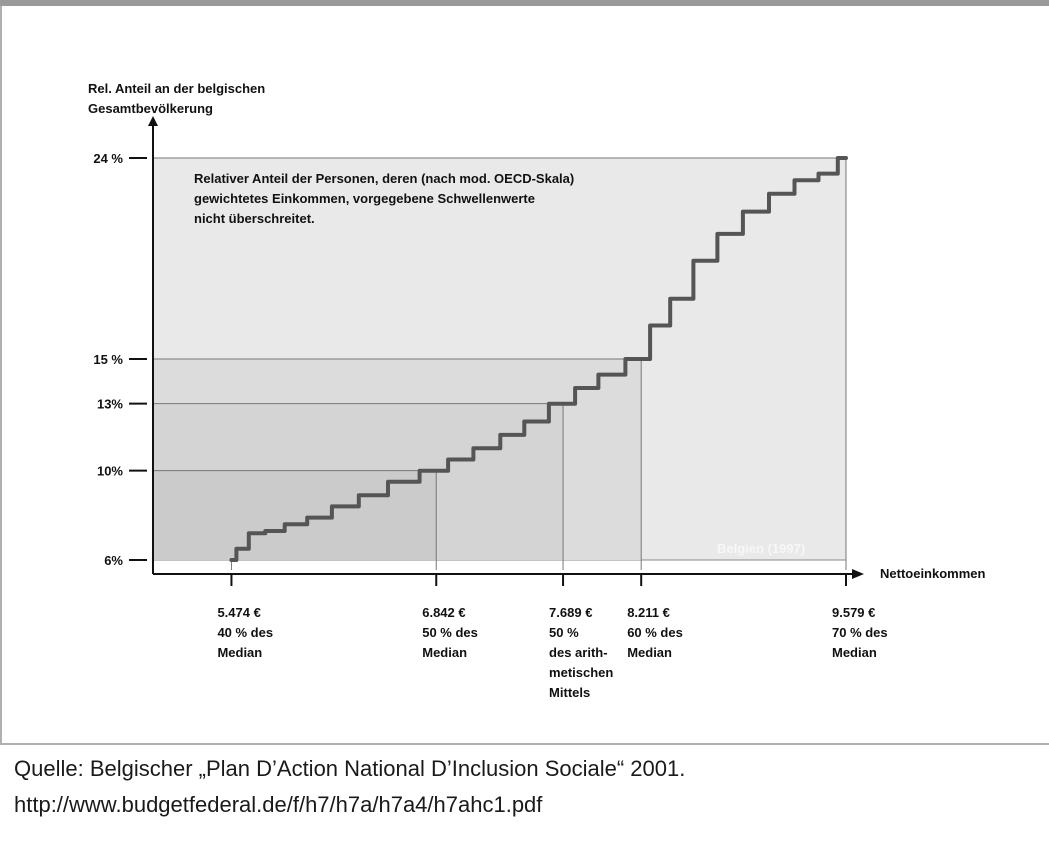  Describe the element at coordinates (295, 515) in the screenshot. I see `shade-50-median` at that location.